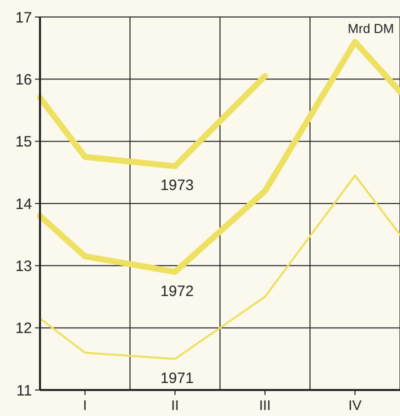  I want to click on y-tick-label: 12, so click(23, 329).